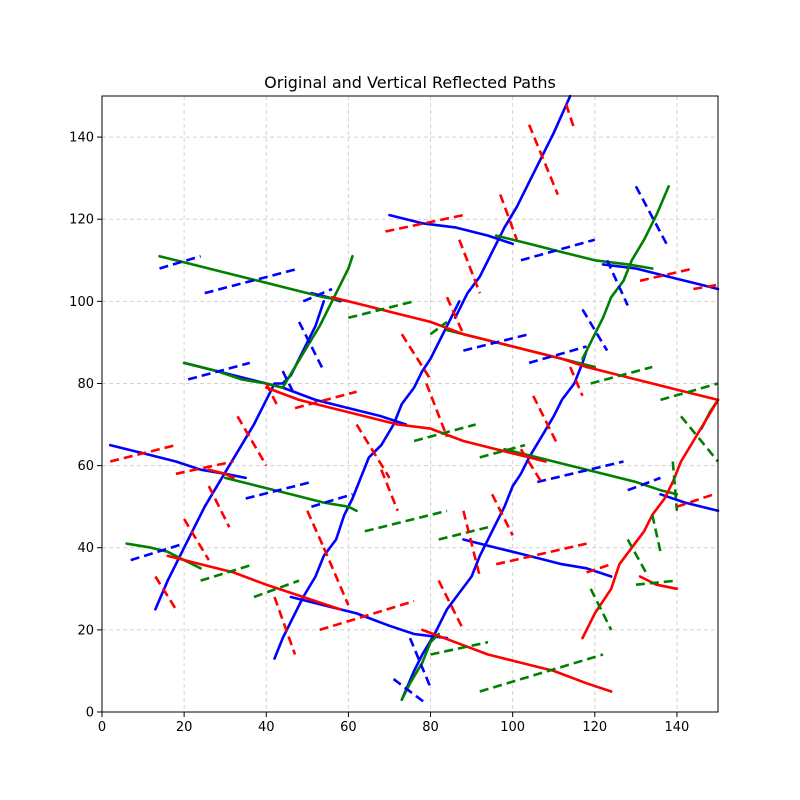 This screenshot has width=800, height=800. I want to click on x-tick-label: 20, so click(184, 727).